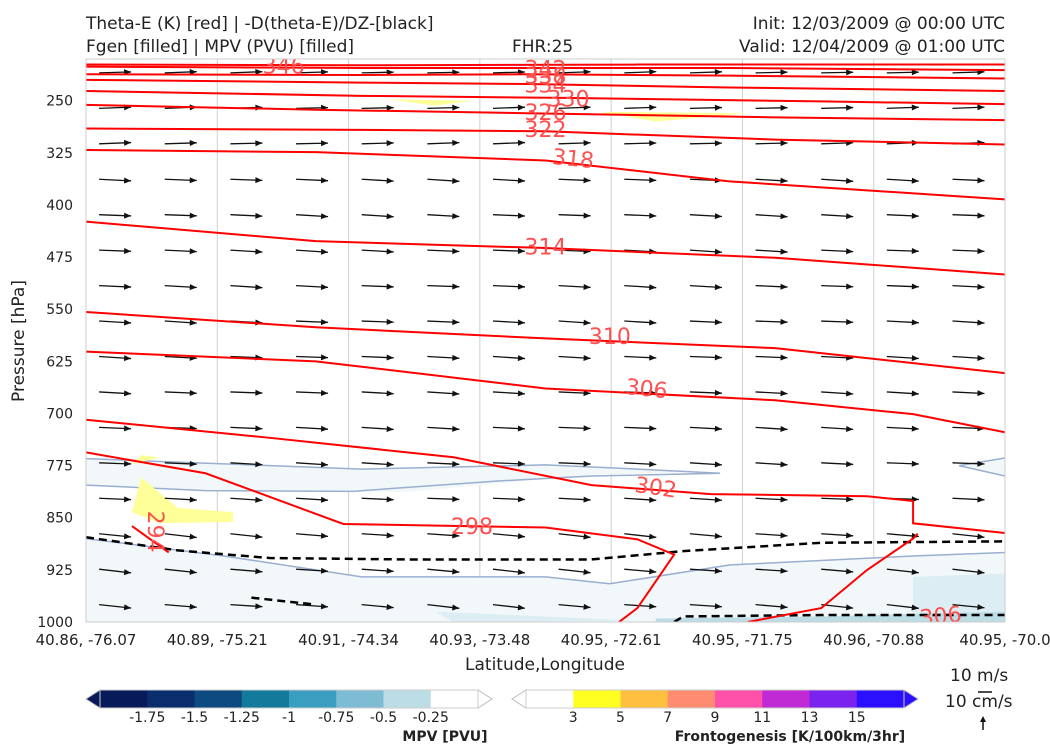 The image size is (1050, 750). Describe the element at coordinates (573, 159) in the screenshot. I see `theta-e-label: 318` at that location.